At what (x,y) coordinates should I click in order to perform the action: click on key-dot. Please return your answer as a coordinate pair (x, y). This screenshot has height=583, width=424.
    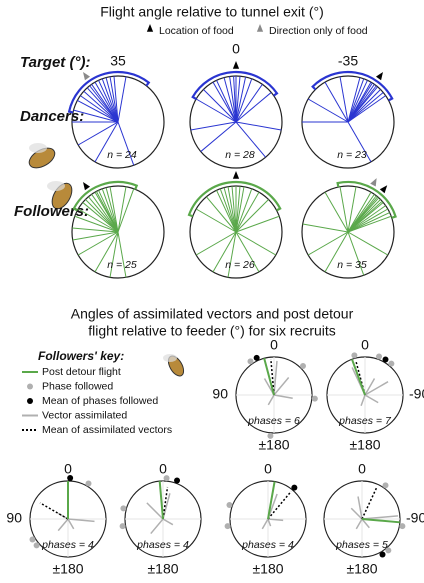
    Looking at the image, I should click on (30, 401).